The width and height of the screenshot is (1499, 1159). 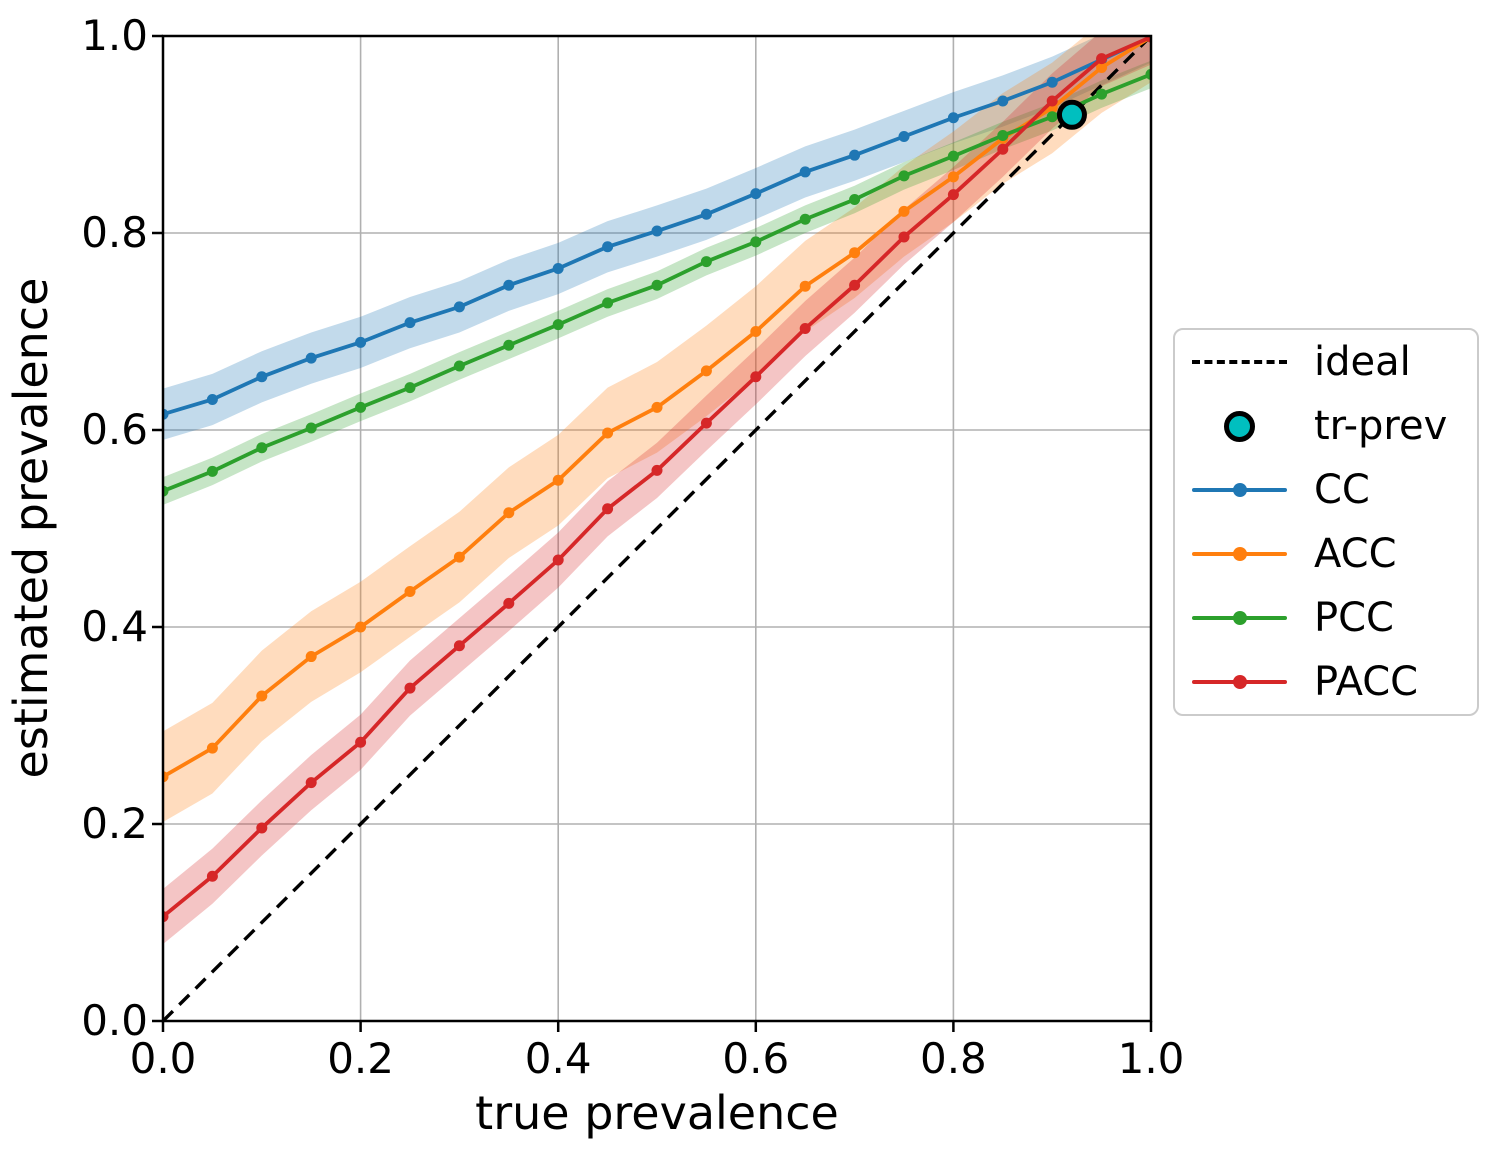 What do you see at coordinates (1381, 426) in the screenshot?
I see `legend-label: tr-prev` at bounding box center [1381, 426].